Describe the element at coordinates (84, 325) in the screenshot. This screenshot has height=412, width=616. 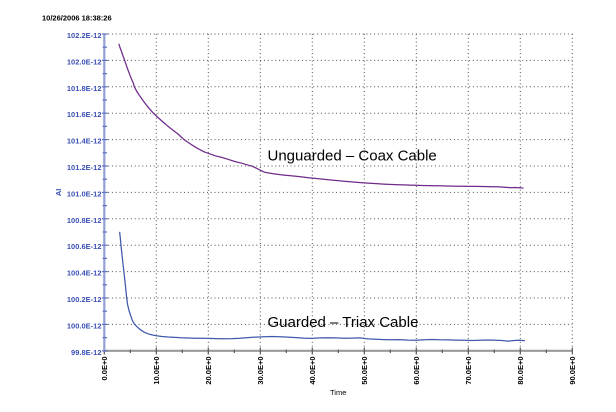
I see `svg-text: 100.0E-12` at that location.